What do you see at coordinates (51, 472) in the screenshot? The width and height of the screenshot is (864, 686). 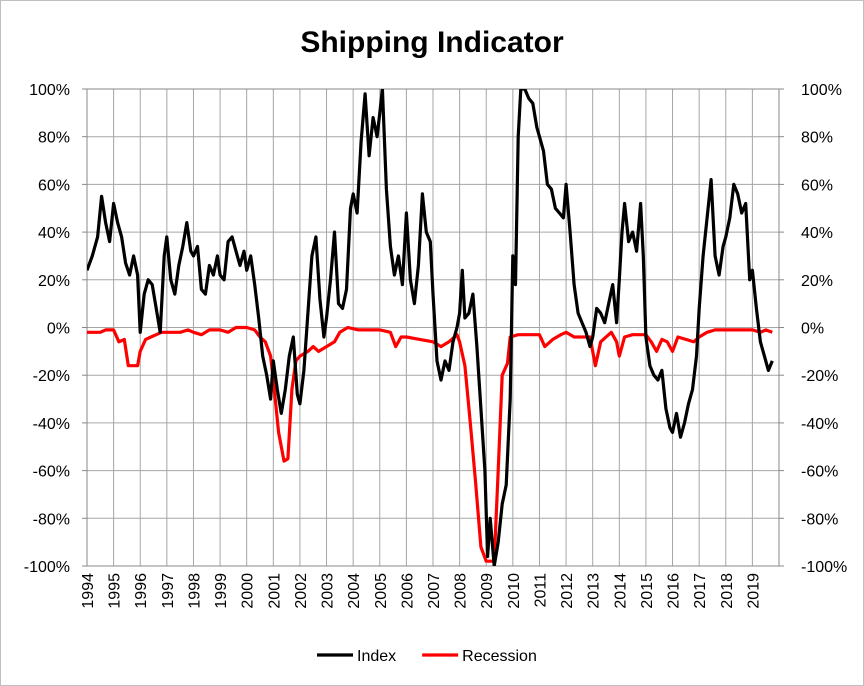 I see `left-y-tick-label: -60%` at bounding box center [51, 472].